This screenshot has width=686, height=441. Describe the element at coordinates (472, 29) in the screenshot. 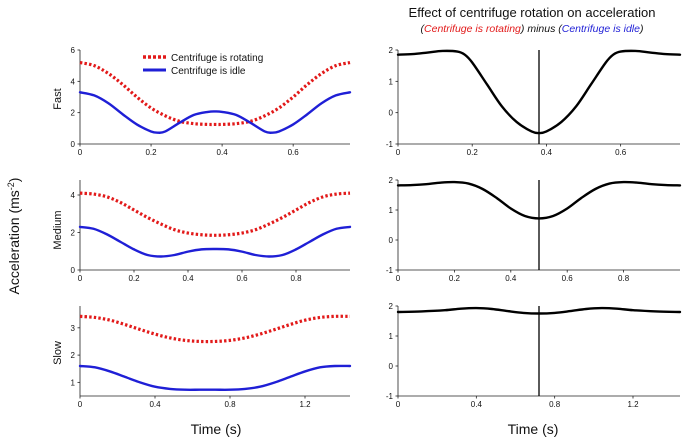

I see `subtitle-rotating: Centrifuge is rotating` at that location.